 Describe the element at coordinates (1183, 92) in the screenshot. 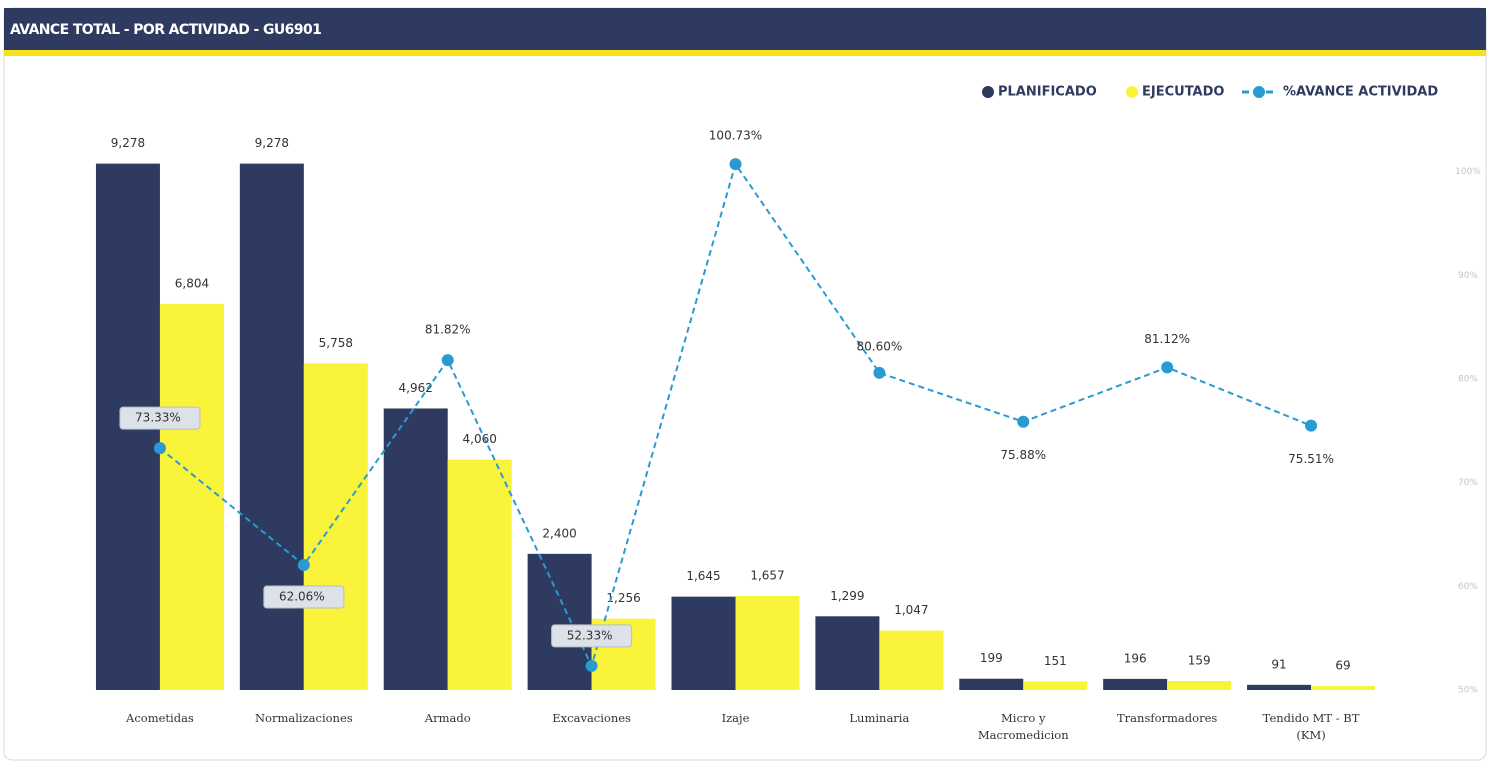

I see `legend-label: EJECUTADO` at that location.